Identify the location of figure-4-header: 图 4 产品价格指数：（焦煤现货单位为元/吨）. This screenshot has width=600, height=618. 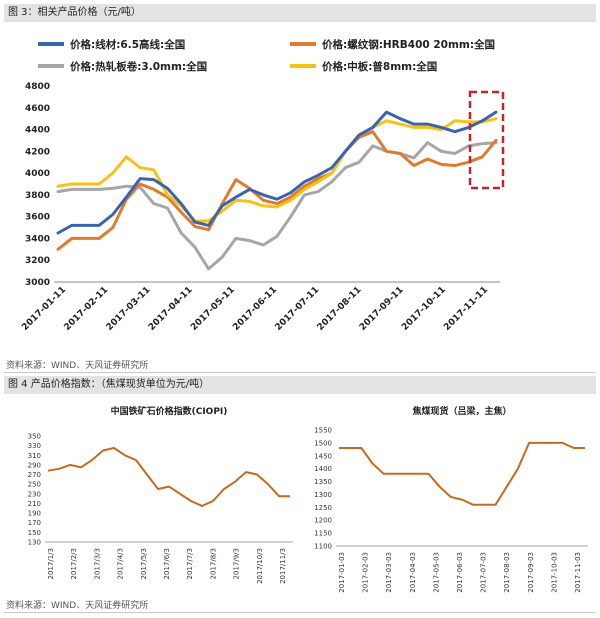
(300, 385).